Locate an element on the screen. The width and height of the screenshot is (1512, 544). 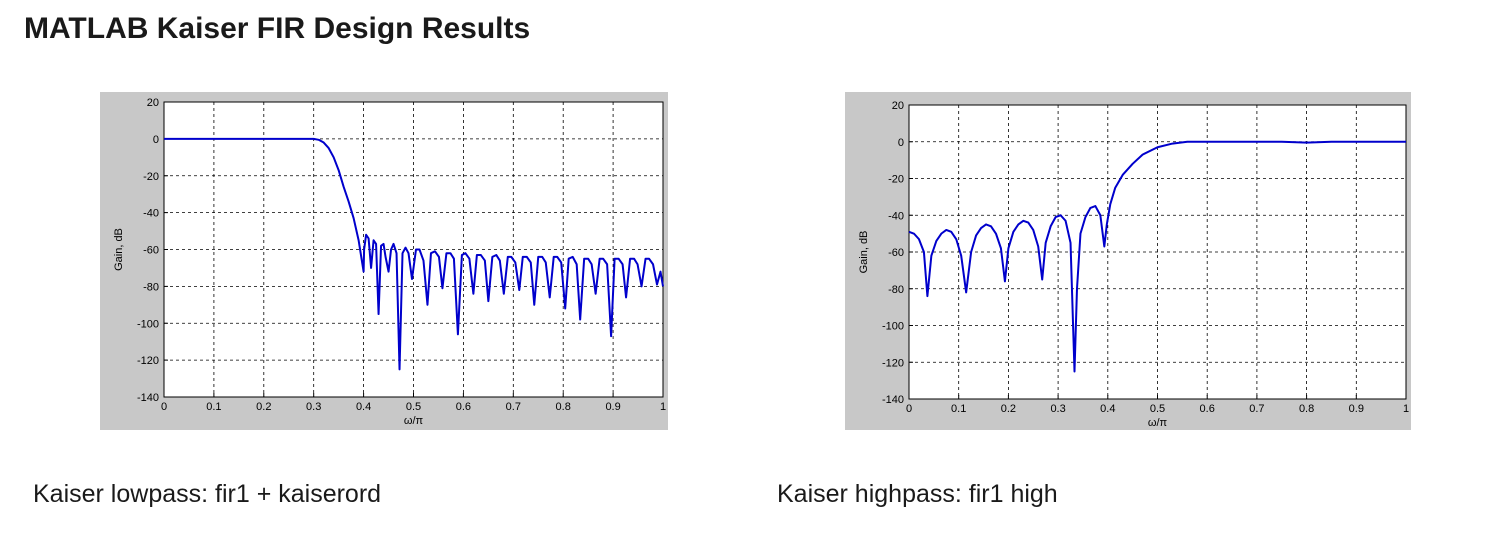
highpass-y-axis-label: Gain, dB is located at coordinates (864, 252).